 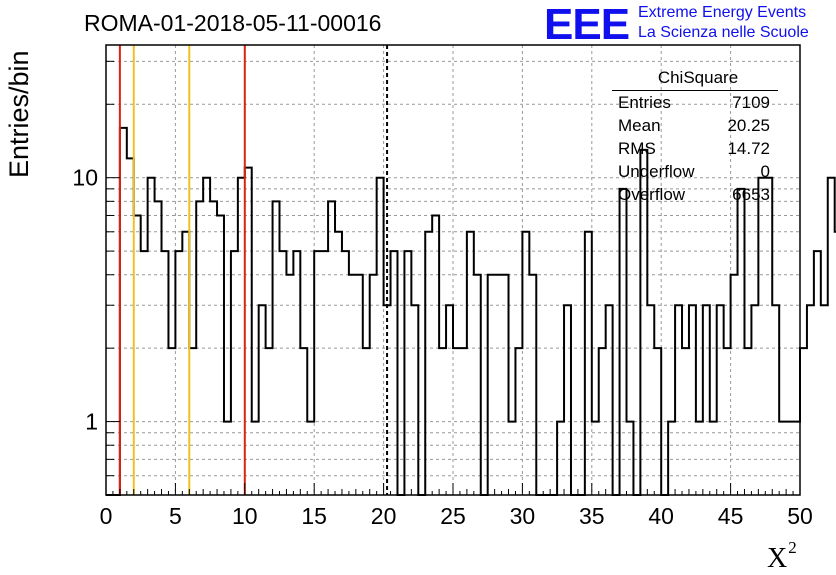 What do you see at coordinates (782, 556) in the screenshot?
I see `x-axis-label: X2` at bounding box center [782, 556].